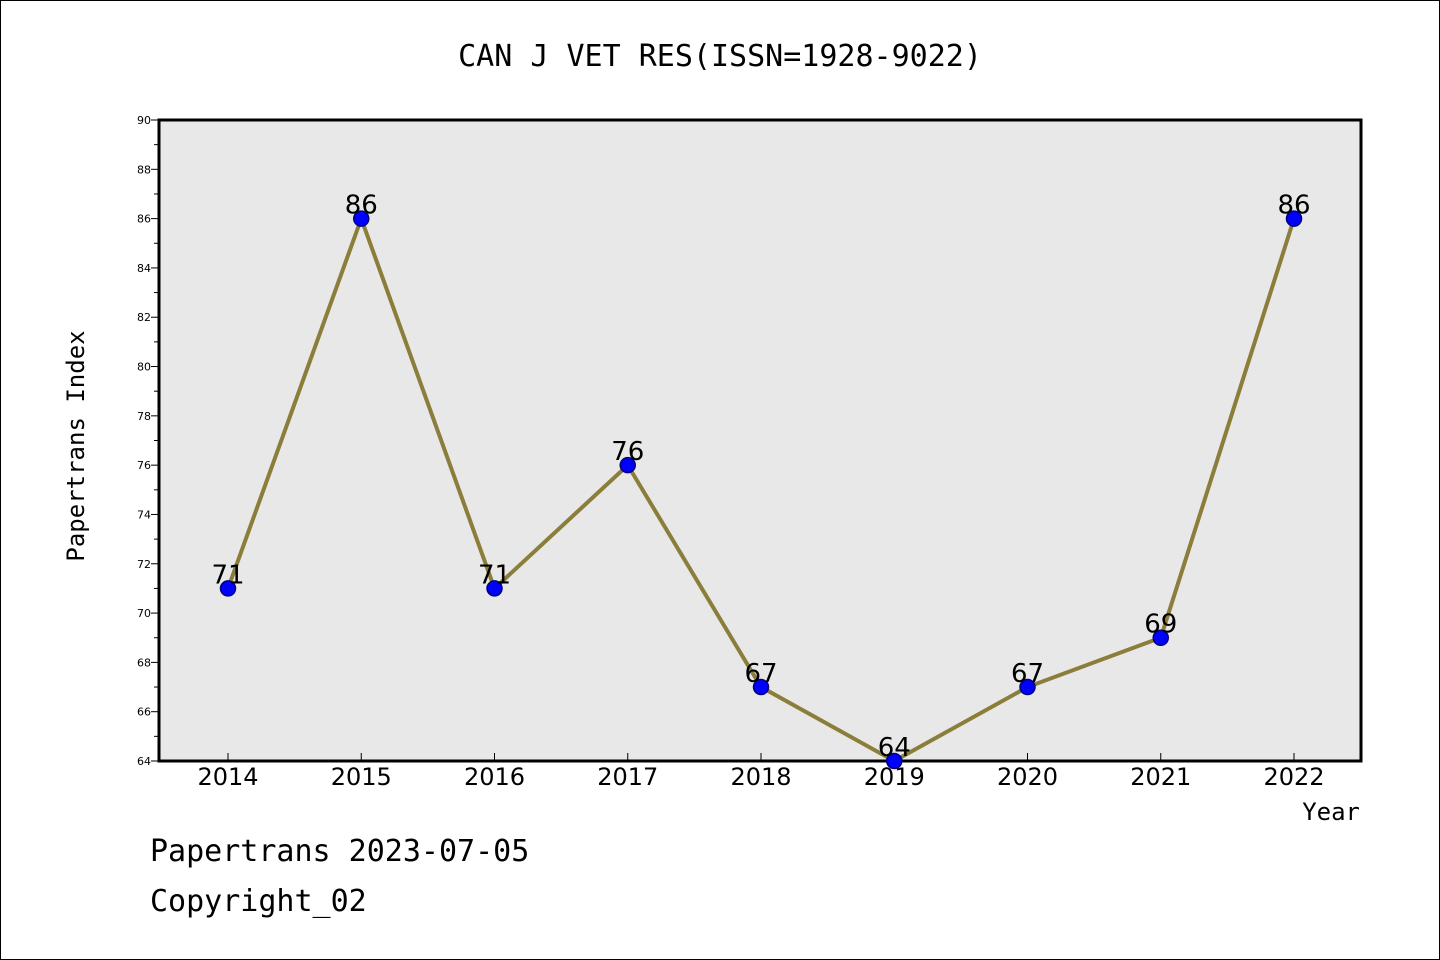 This screenshot has height=960, width=1440. I want to click on y-tick-label: 88, so click(144, 169).